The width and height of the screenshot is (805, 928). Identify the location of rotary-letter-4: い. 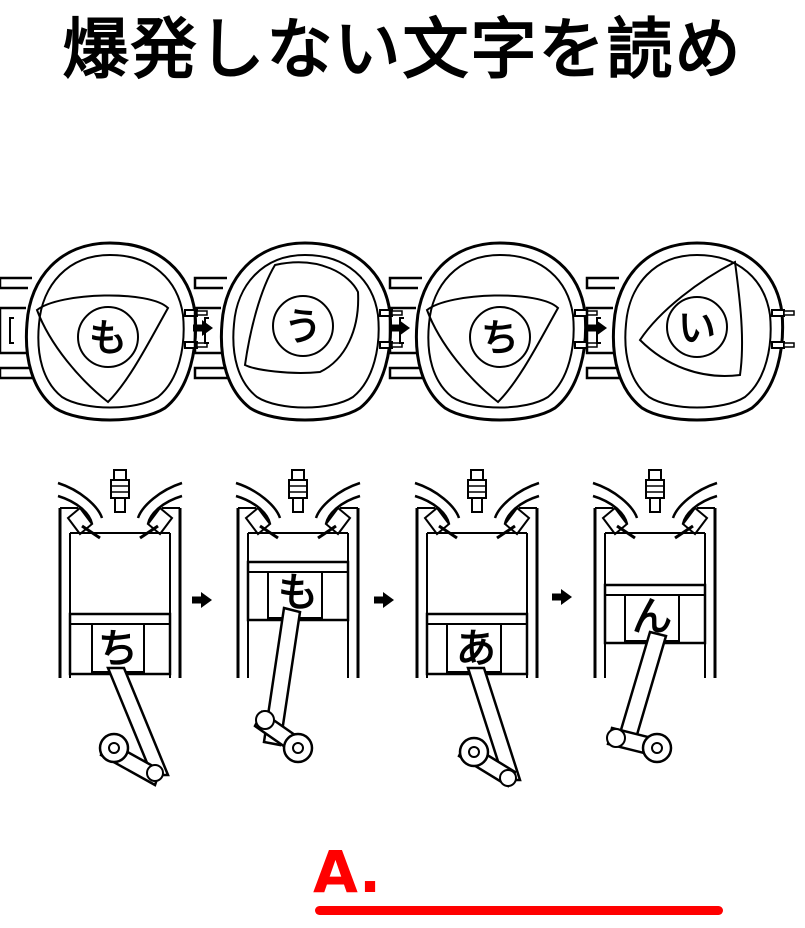
(697, 328).